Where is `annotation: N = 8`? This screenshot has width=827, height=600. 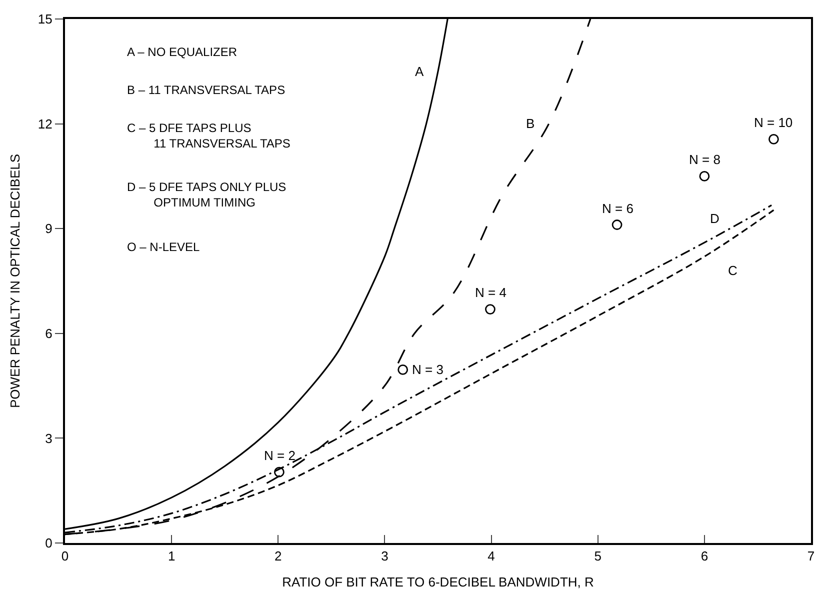
annotation: N = 8 is located at coordinates (704, 159).